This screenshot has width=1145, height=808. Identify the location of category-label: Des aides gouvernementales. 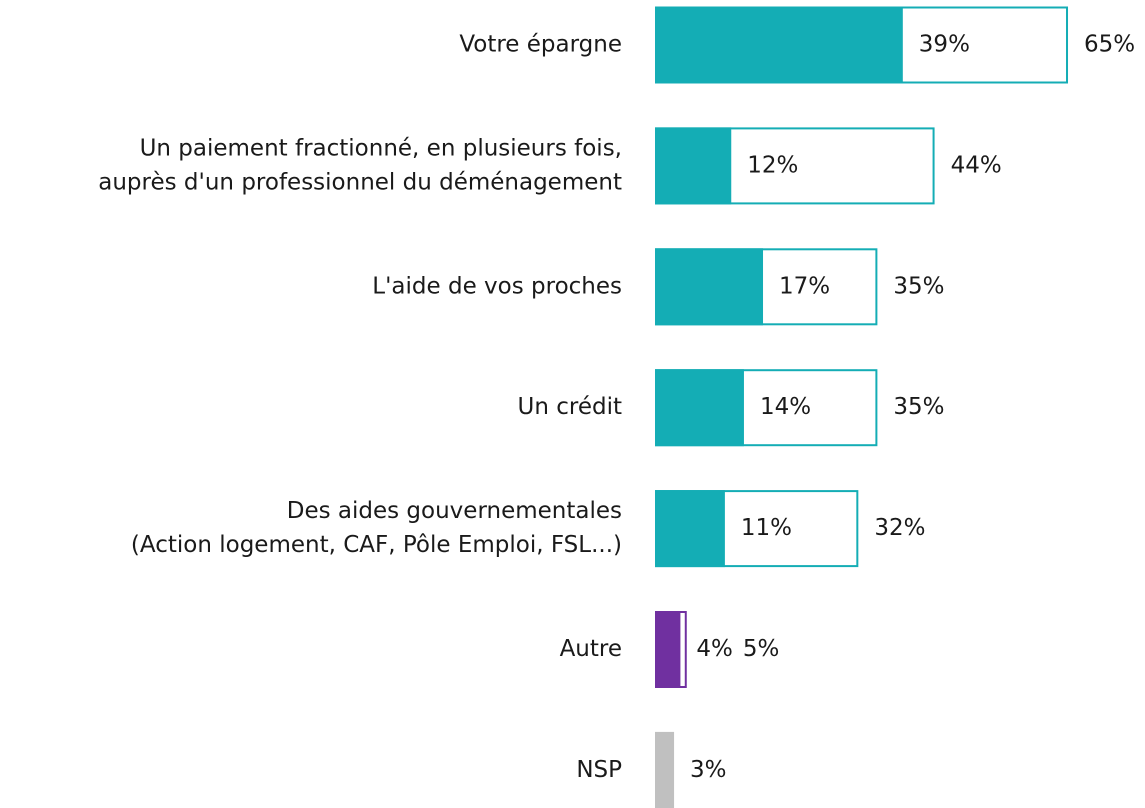
(454, 511).